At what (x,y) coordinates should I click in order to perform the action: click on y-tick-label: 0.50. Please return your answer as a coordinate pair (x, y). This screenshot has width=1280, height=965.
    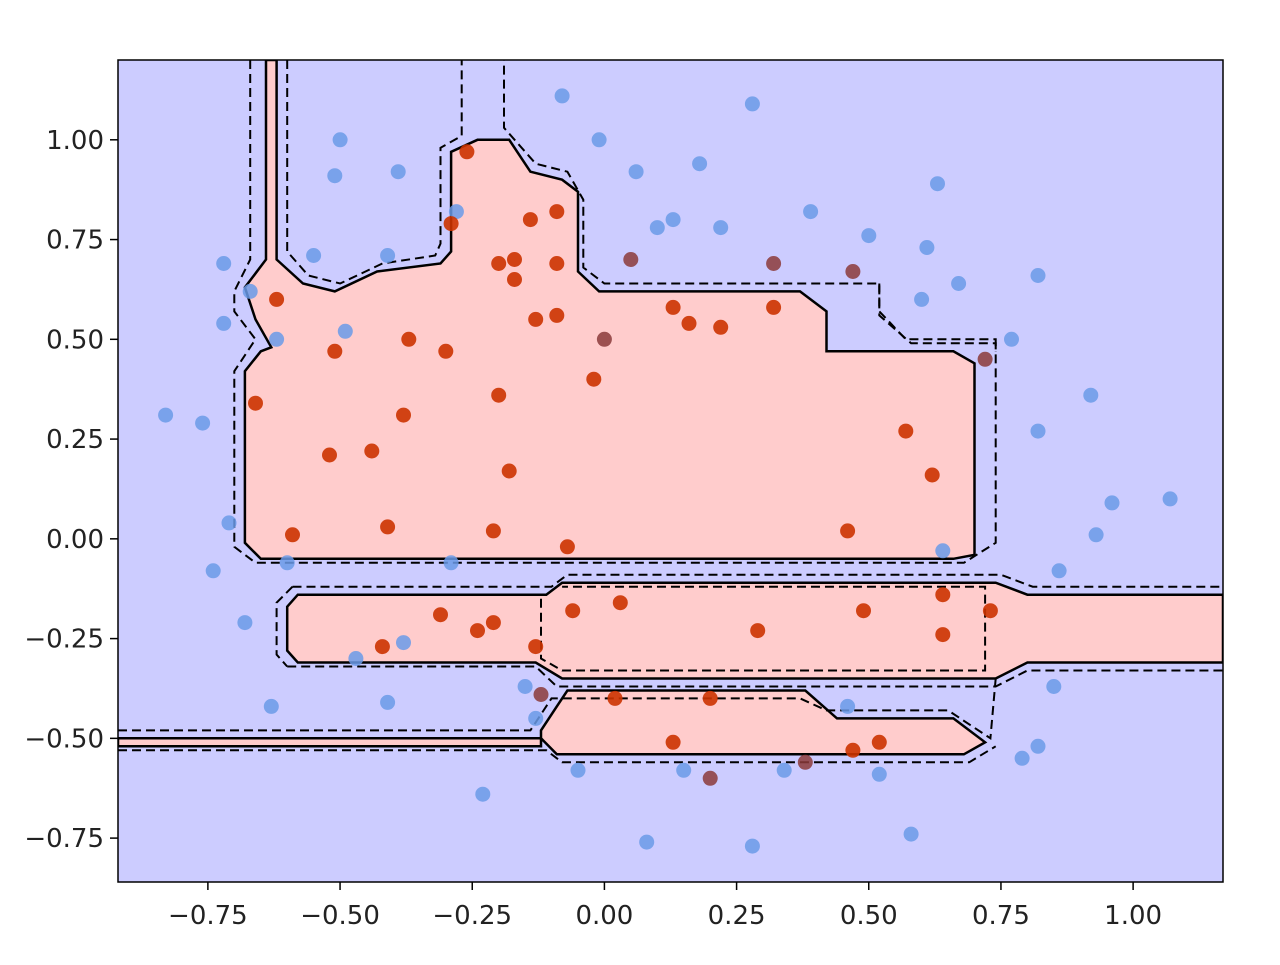
    Looking at the image, I should click on (75, 340).